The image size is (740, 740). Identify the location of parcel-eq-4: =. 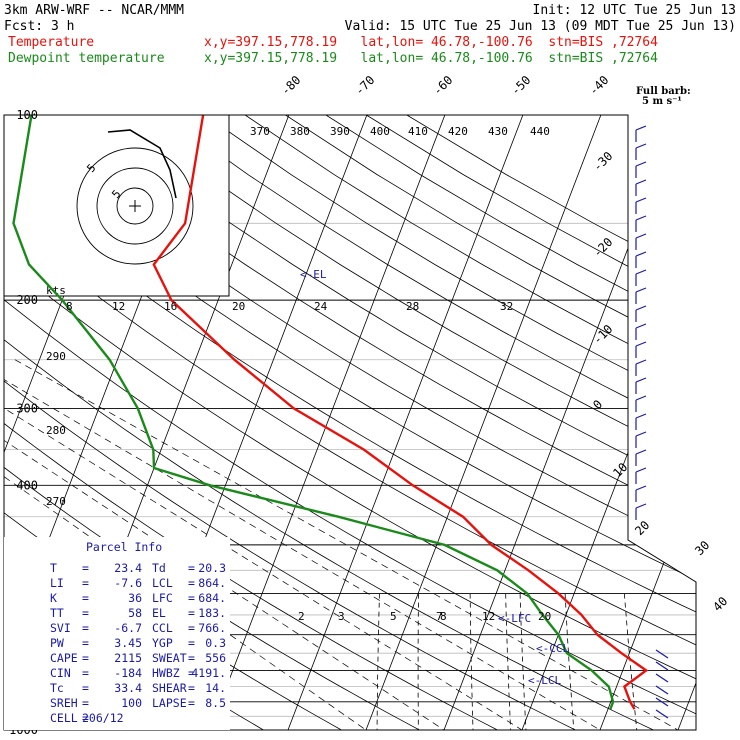
(85, 628).